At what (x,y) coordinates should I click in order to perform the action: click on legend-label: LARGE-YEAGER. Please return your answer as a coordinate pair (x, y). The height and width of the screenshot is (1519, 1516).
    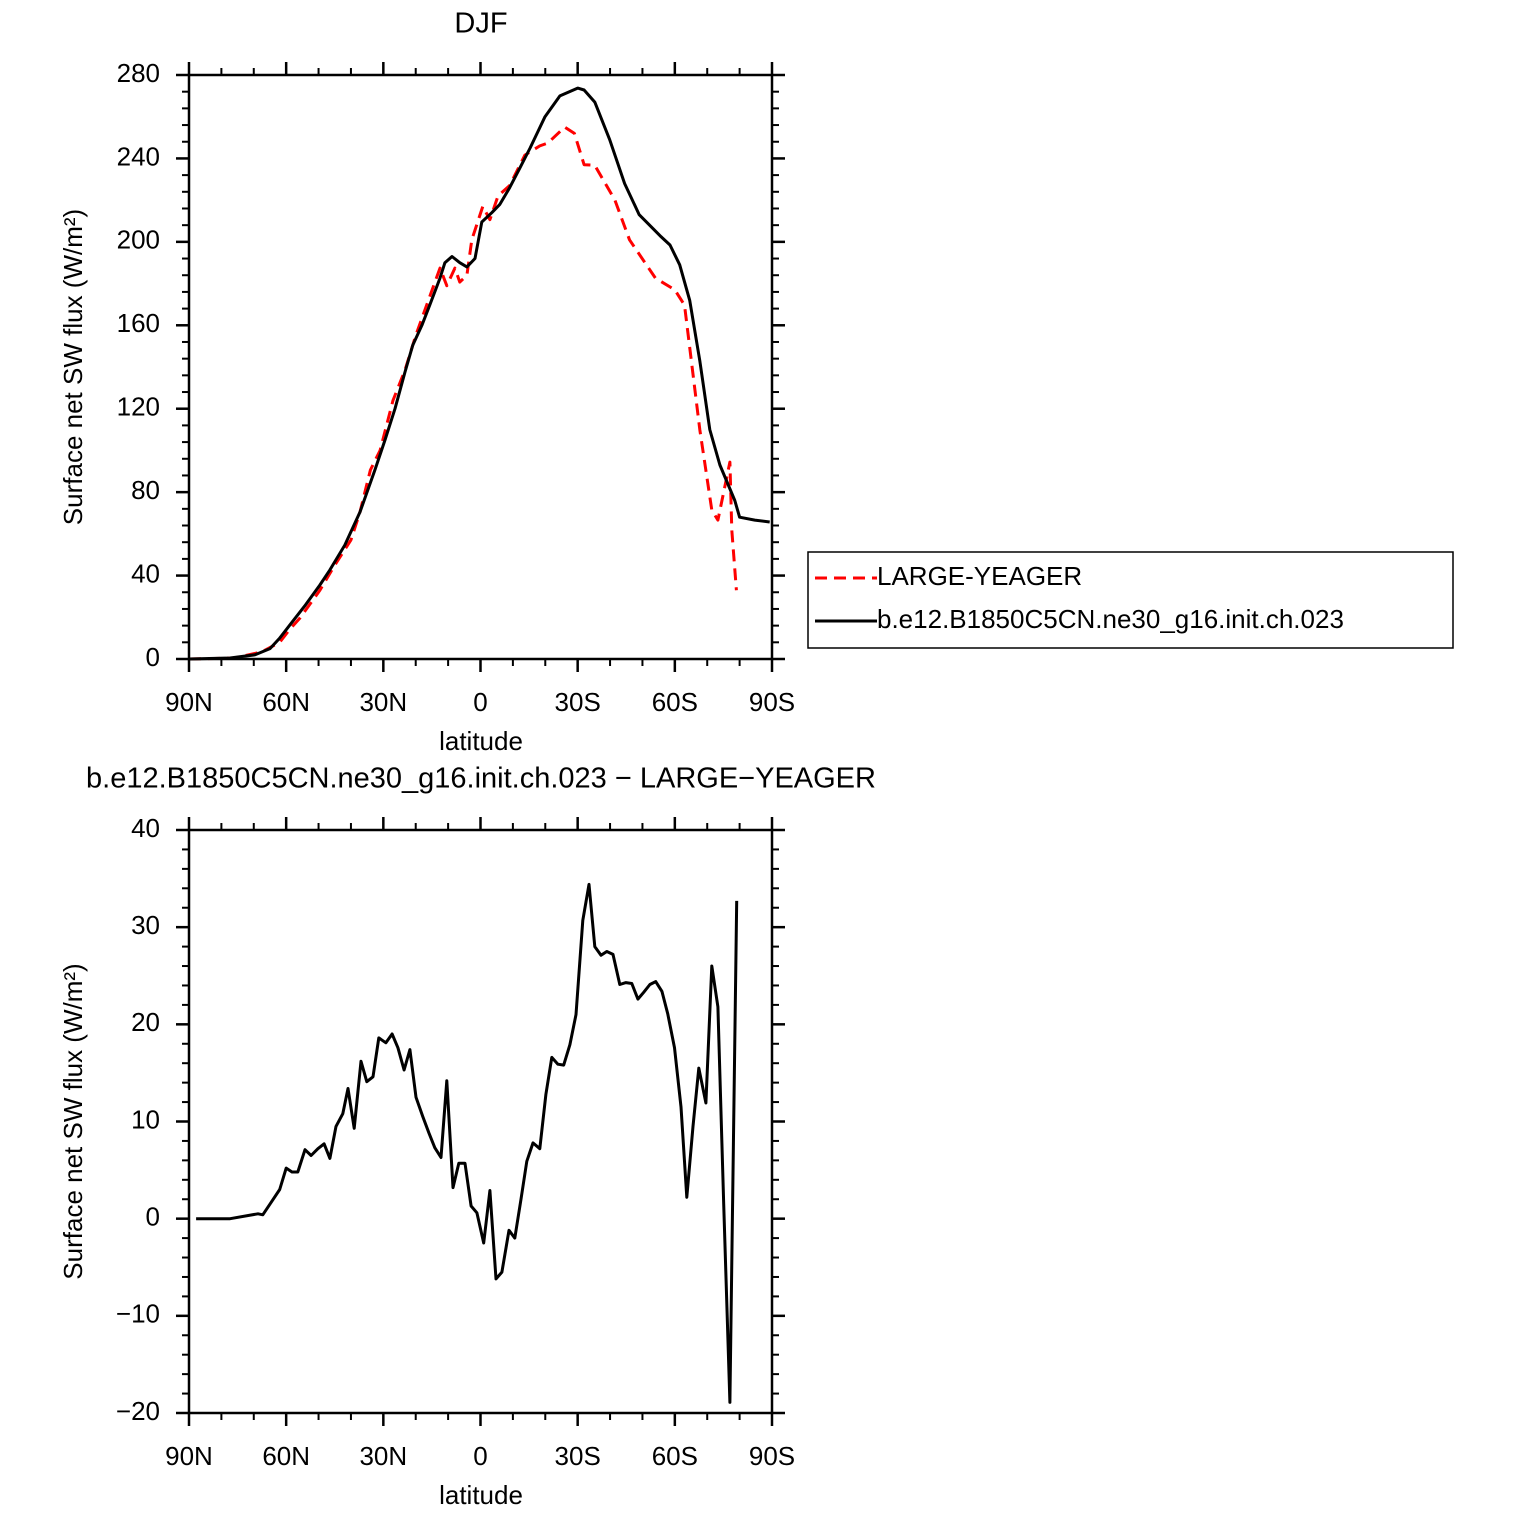
    Looking at the image, I should click on (979, 576).